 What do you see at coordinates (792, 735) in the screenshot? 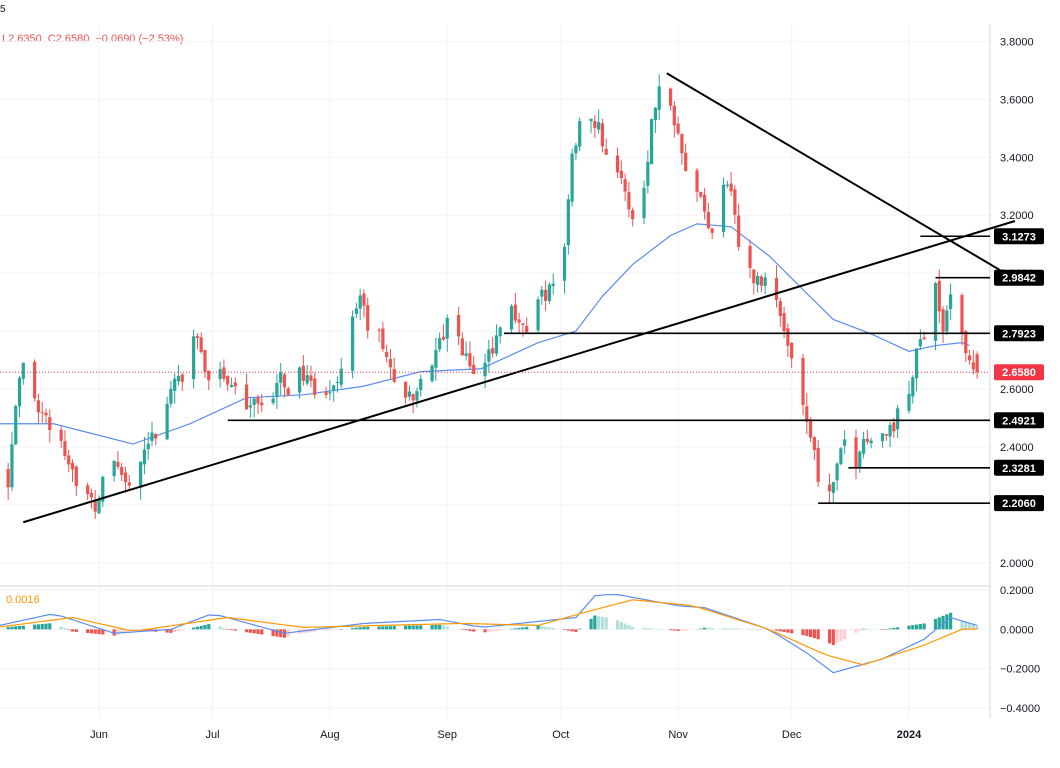
I see `time-tick-label: Dec` at bounding box center [792, 735].